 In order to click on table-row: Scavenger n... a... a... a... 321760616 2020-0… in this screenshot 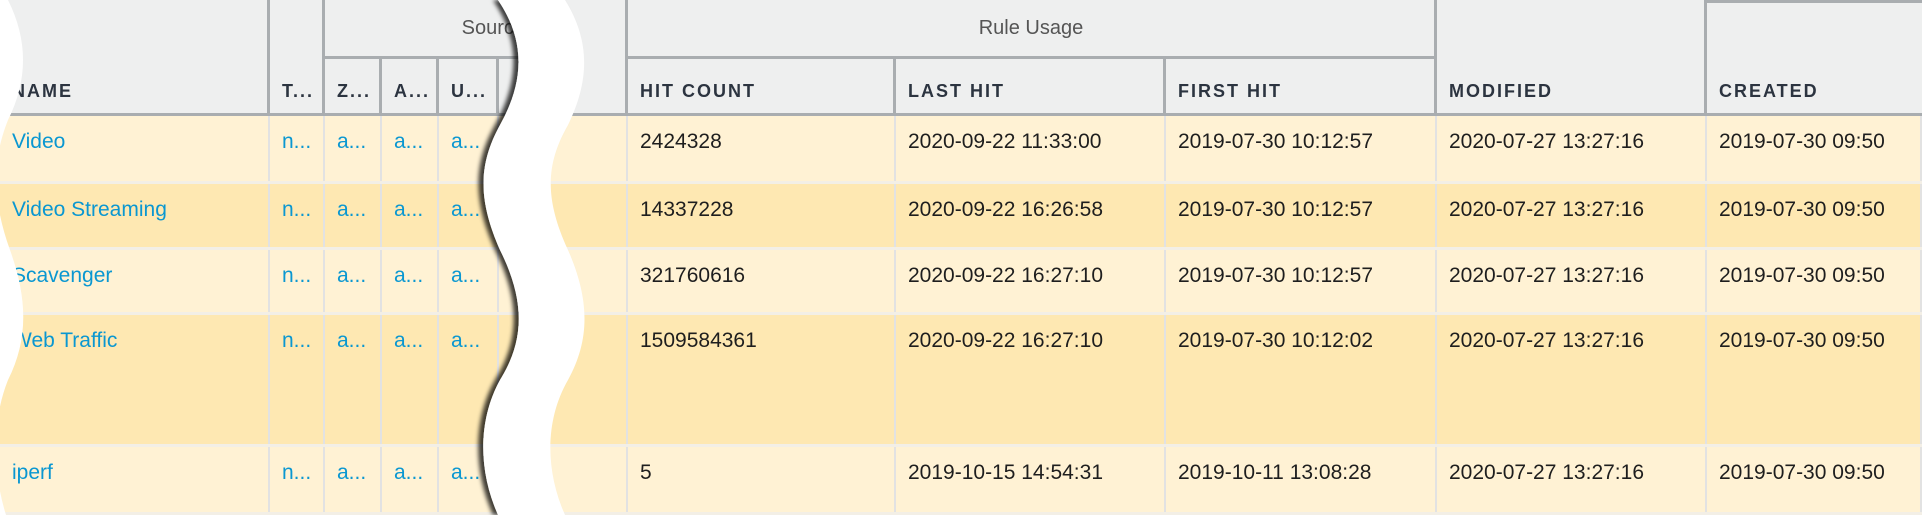, I will do `click(961, 282)`.